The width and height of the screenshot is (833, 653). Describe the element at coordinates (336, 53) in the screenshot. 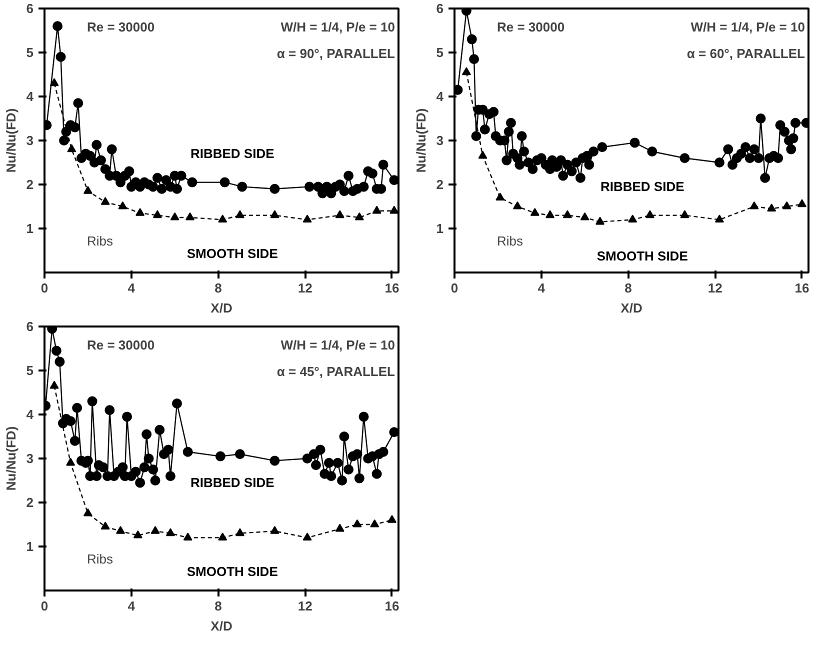

I see `annotation: α = 90°, PARALLEL` at that location.